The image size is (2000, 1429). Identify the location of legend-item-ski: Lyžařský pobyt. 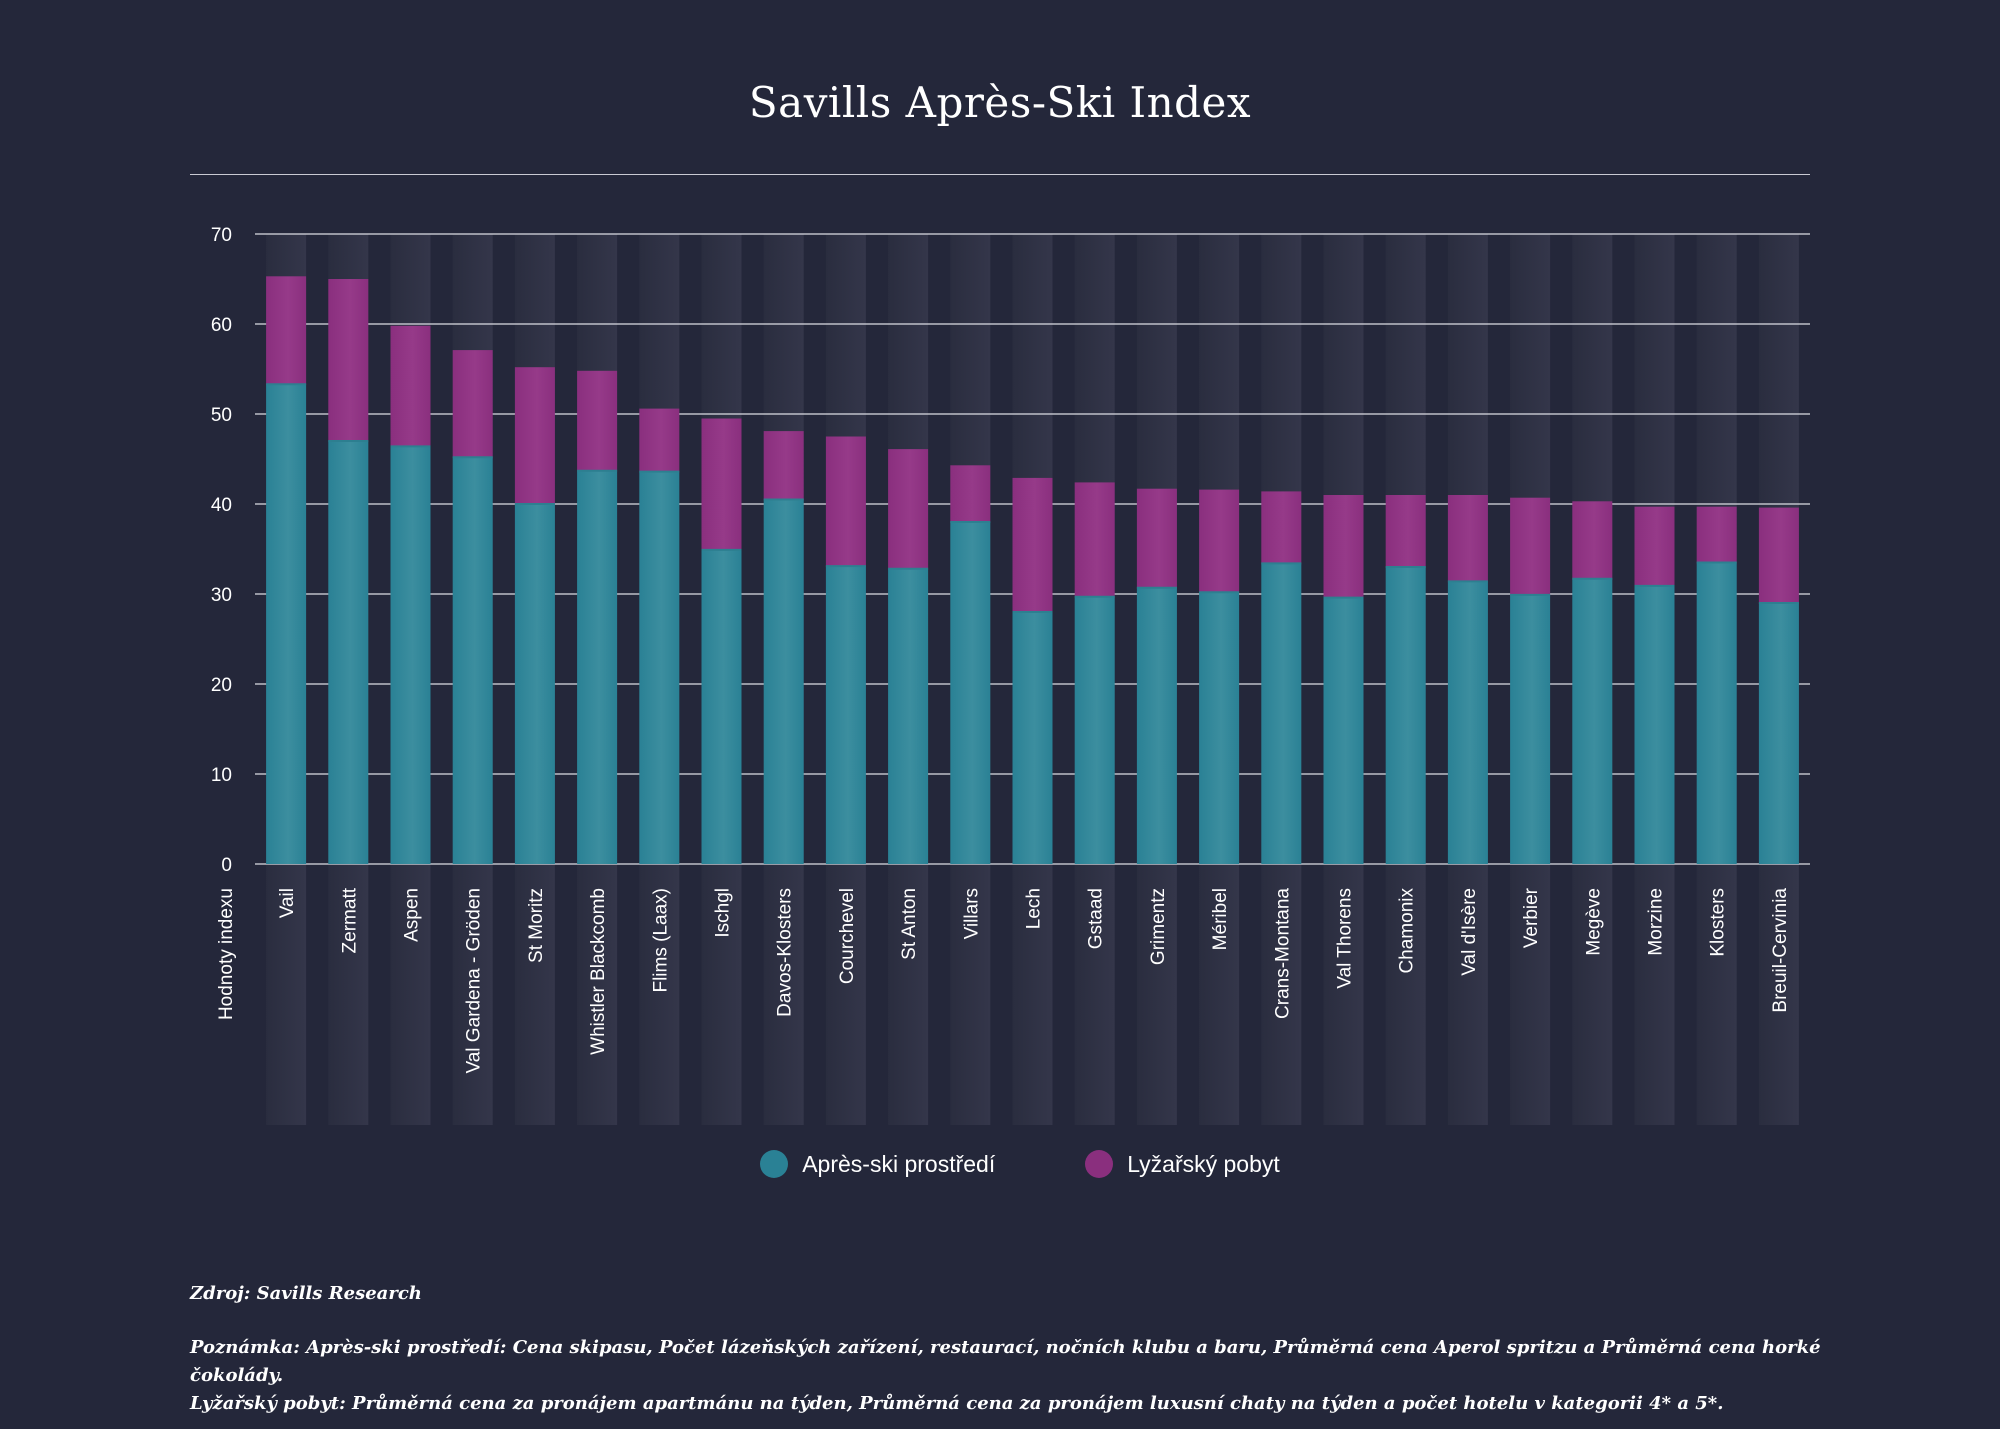
(1182, 1164).